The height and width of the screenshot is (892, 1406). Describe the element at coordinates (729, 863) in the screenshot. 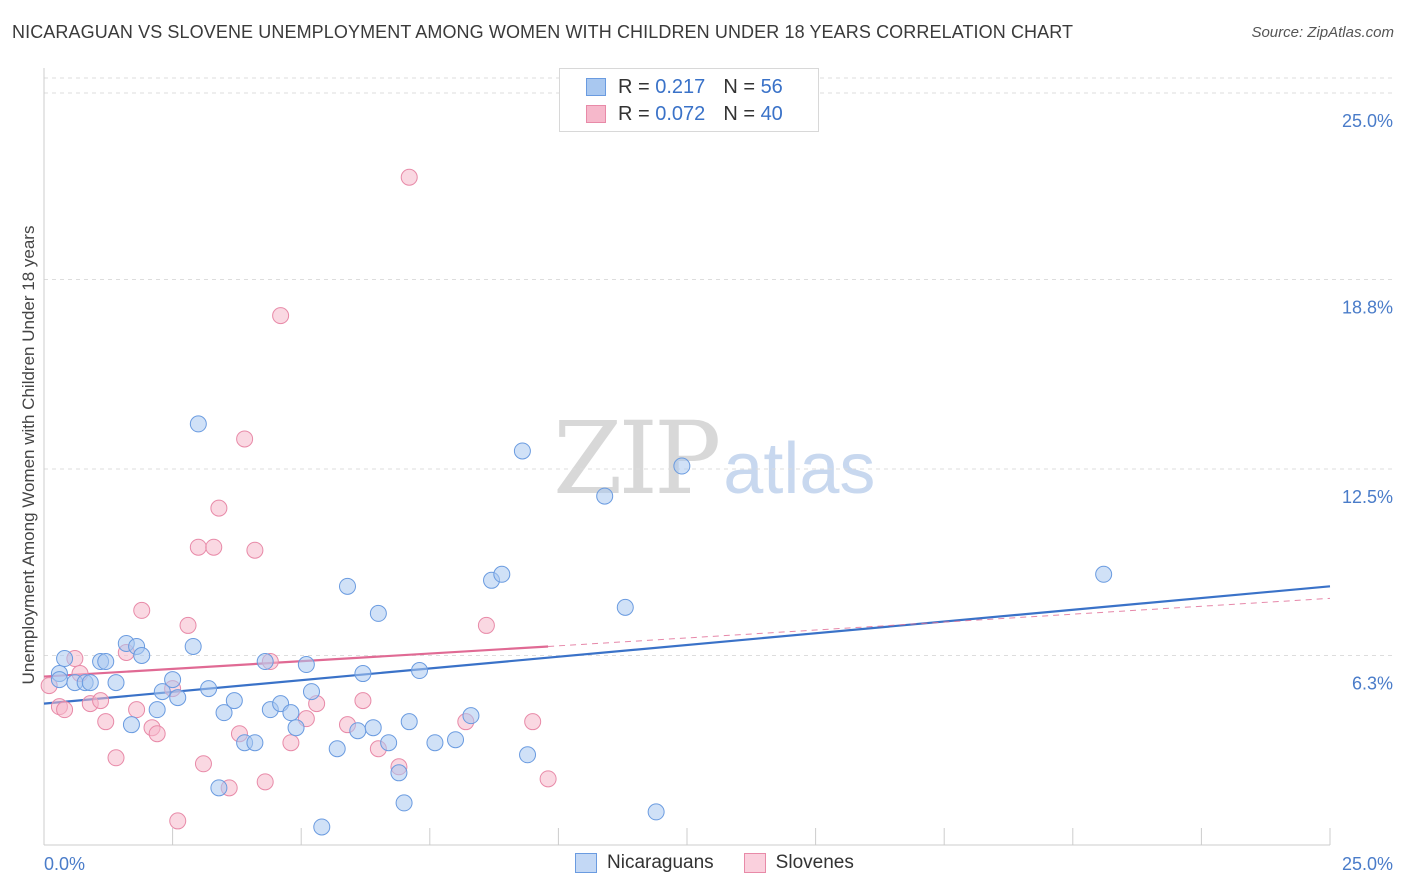

I see `series-legend: Nicaraguans Slovenes` at that location.